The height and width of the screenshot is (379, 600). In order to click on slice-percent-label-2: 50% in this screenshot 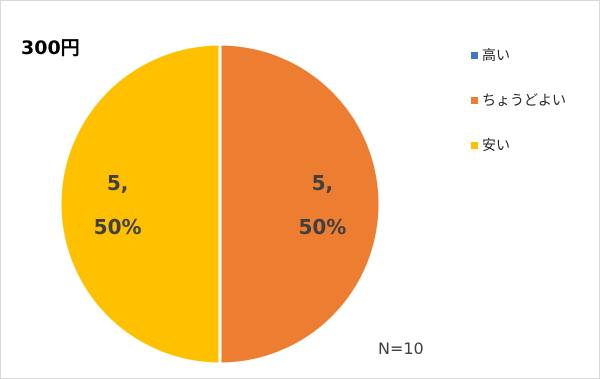, I will do `click(322, 227)`.